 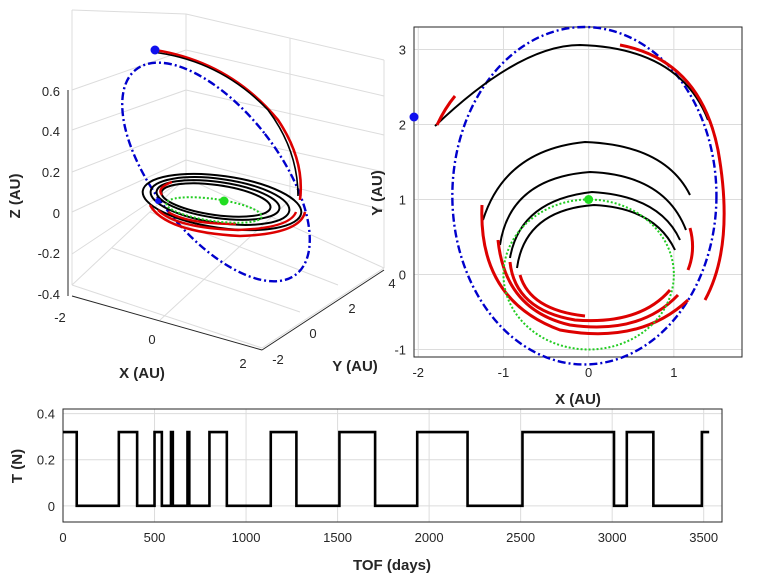 What do you see at coordinates (520, 537) in the screenshot?
I see `x-tick: 2500` at bounding box center [520, 537].